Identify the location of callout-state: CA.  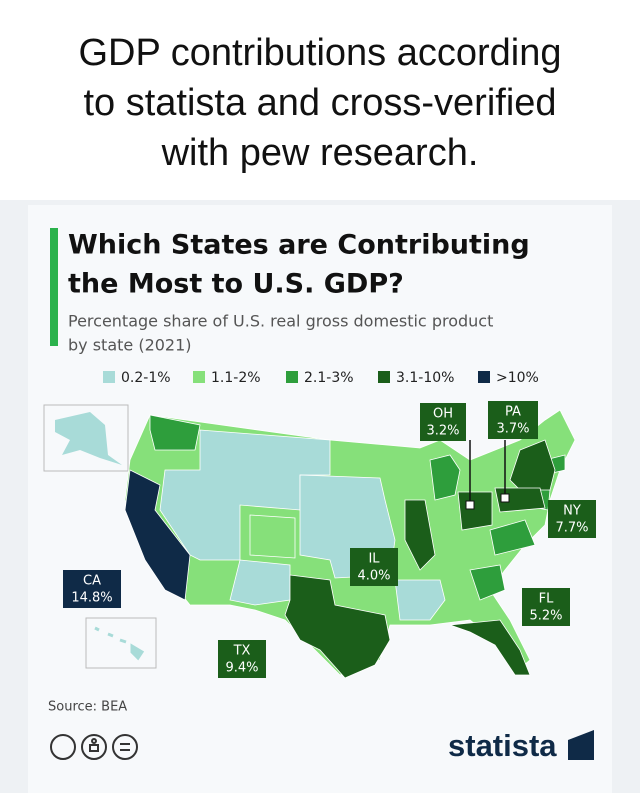
(92, 581).